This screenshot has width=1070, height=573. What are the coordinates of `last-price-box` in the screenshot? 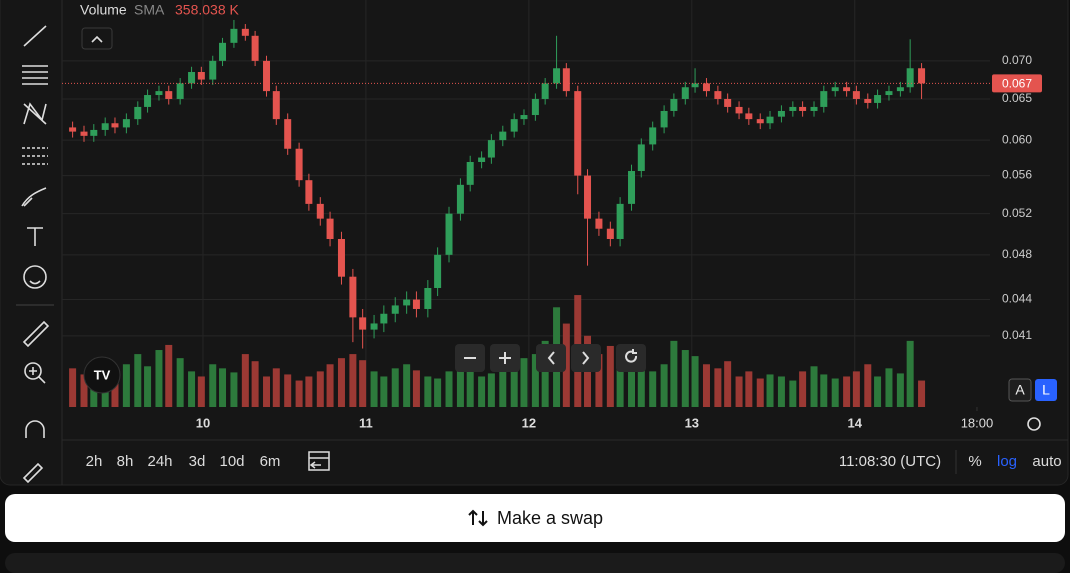 It's located at (1017, 83).